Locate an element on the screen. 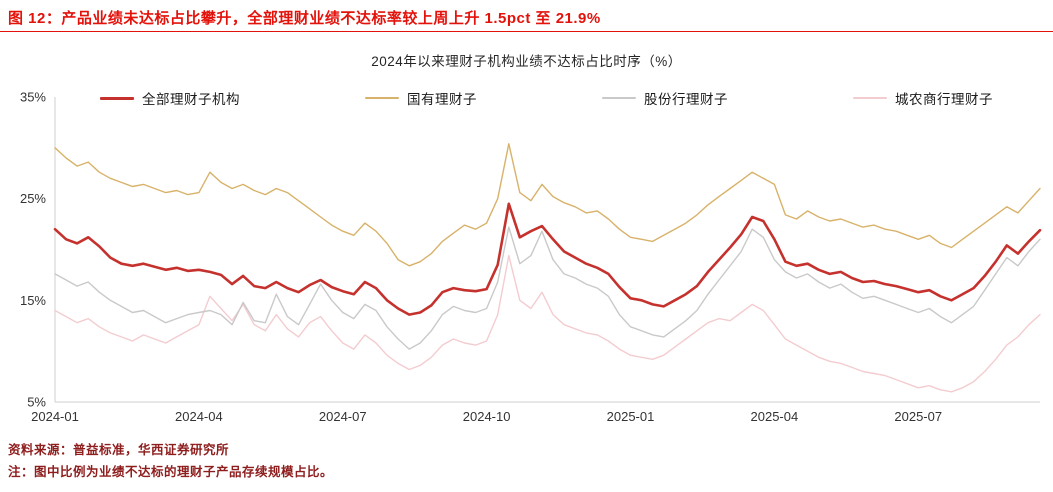 This screenshot has height=492, width=1053. x-tick-label: 2024-01 is located at coordinates (55, 416).